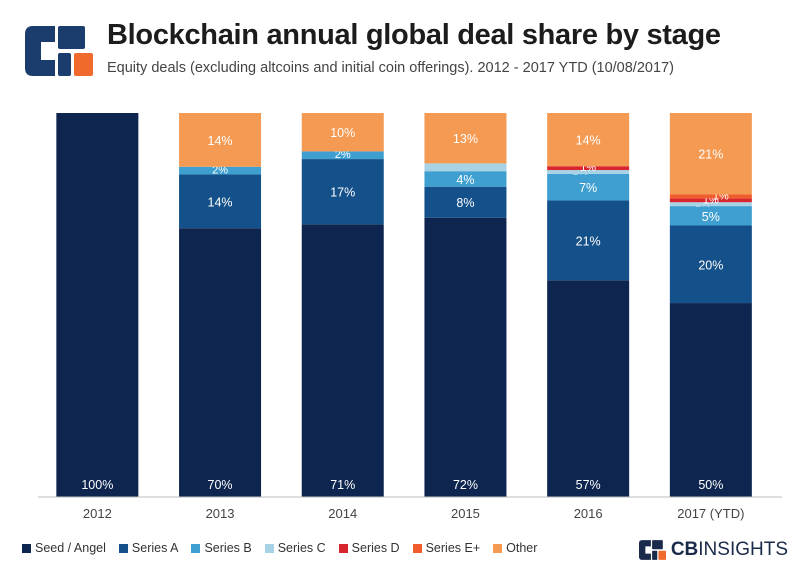 Image resolution: width=810 pixels, height=587 pixels. I want to click on legend-item: Series E+, so click(446, 548).